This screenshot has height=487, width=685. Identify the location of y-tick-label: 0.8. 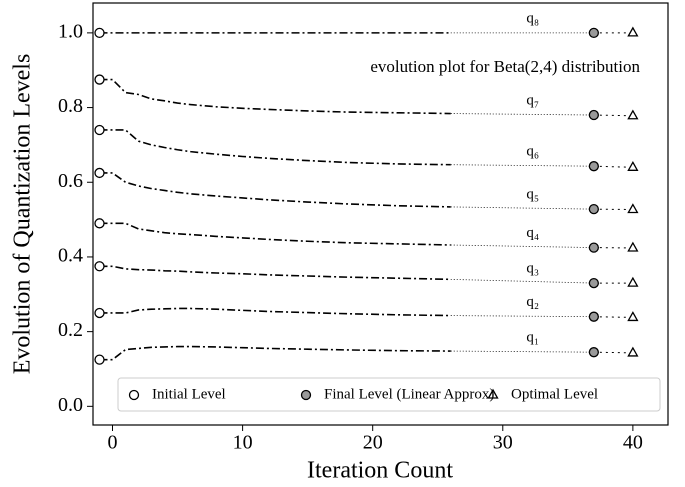
(70, 106).